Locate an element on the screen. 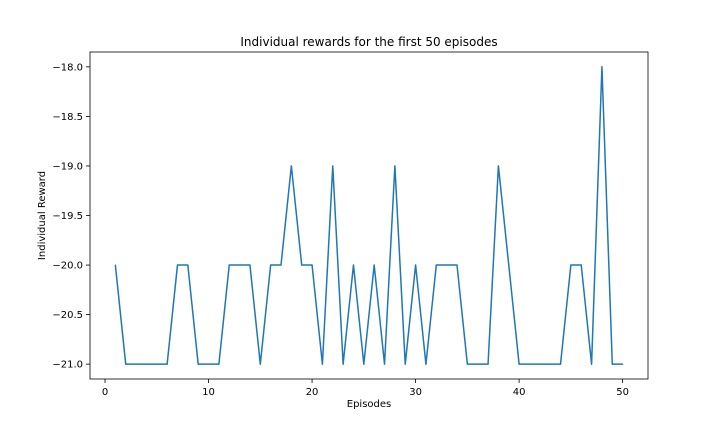 This screenshot has width=720, height=432. x-tick-label: 50 is located at coordinates (622, 392).